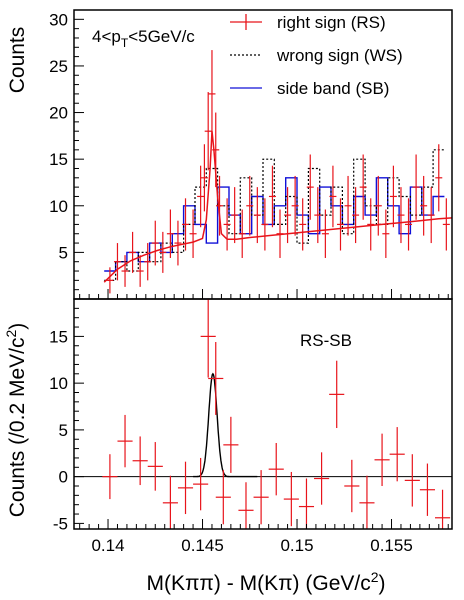 This screenshot has height=600, width=464. I want to click on bottom-y-tick-label: 15, so click(58, 336).